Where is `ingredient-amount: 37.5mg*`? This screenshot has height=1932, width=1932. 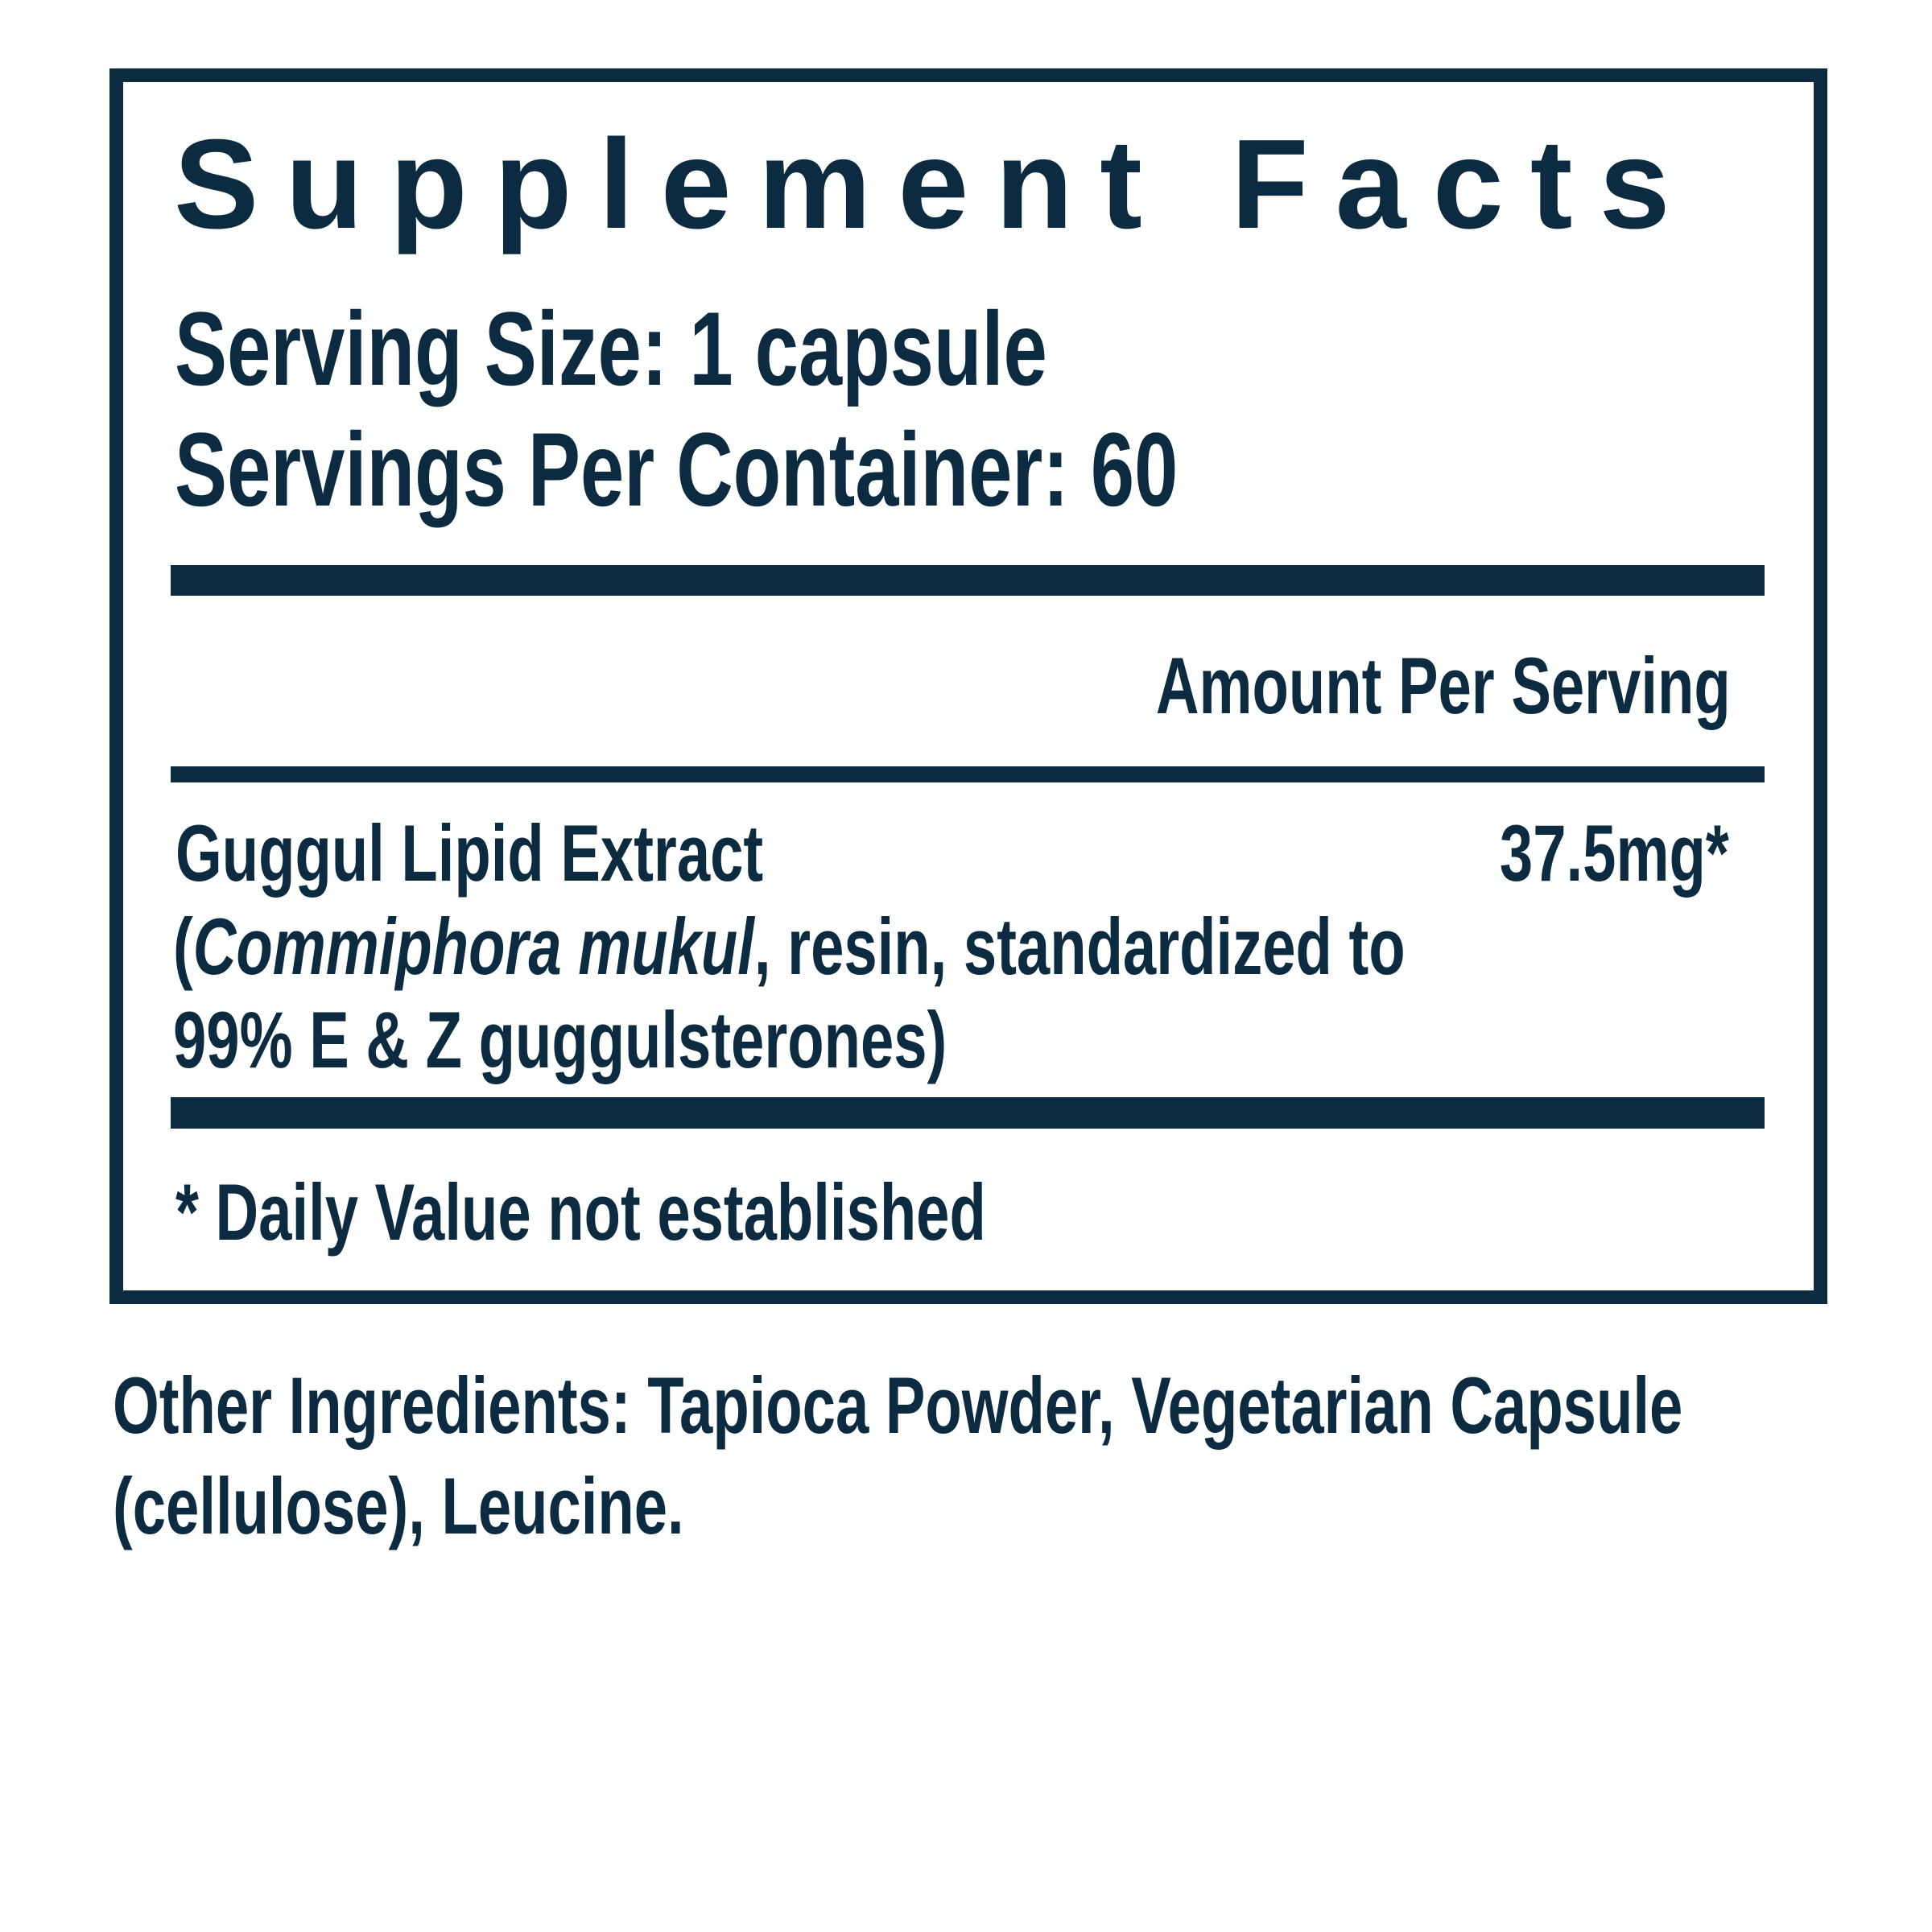
ingredient-amount: 37.5mg* is located at coordinates (1576, 853).